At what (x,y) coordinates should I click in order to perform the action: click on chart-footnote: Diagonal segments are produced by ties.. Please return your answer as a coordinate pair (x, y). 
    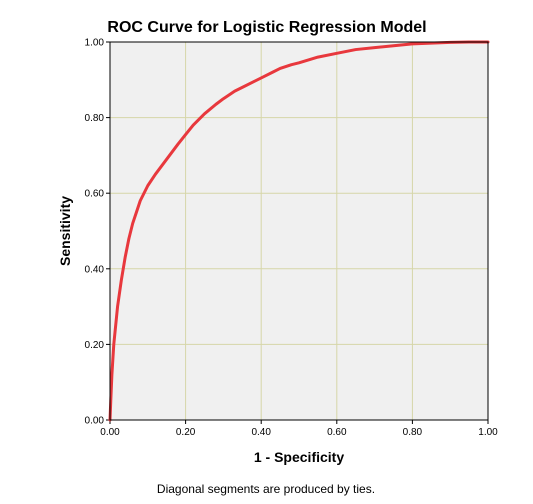
    Looking at the image, I should click on (266, 489).